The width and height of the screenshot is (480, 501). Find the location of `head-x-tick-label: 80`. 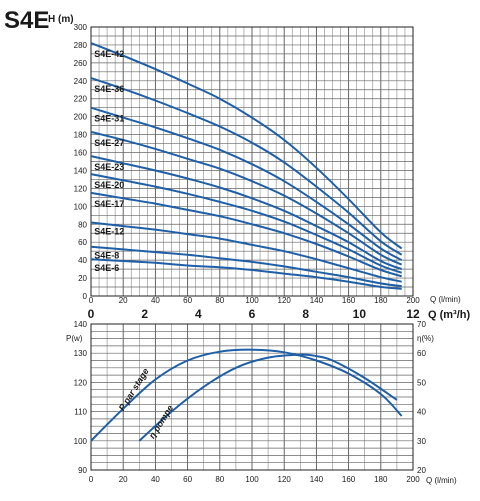

head-x-tick-label: 80 is located at coordinates (219, 300).